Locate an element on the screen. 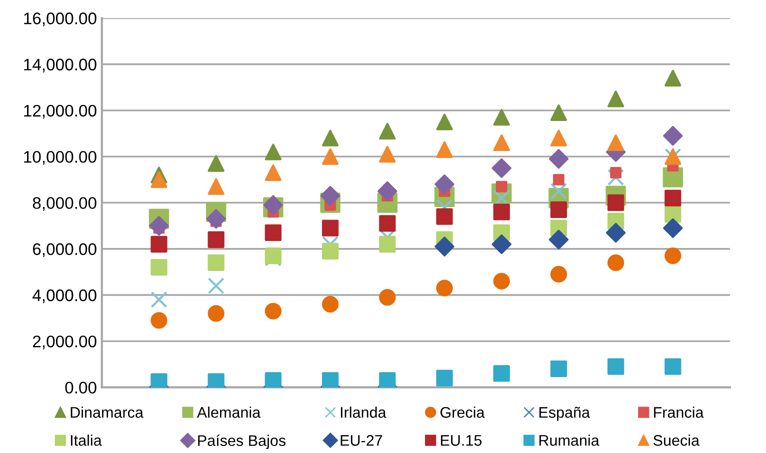 Image resolution: width=766 pixels, height=453 pixels. legend-label: Francia is located at coordinates (679, 412).